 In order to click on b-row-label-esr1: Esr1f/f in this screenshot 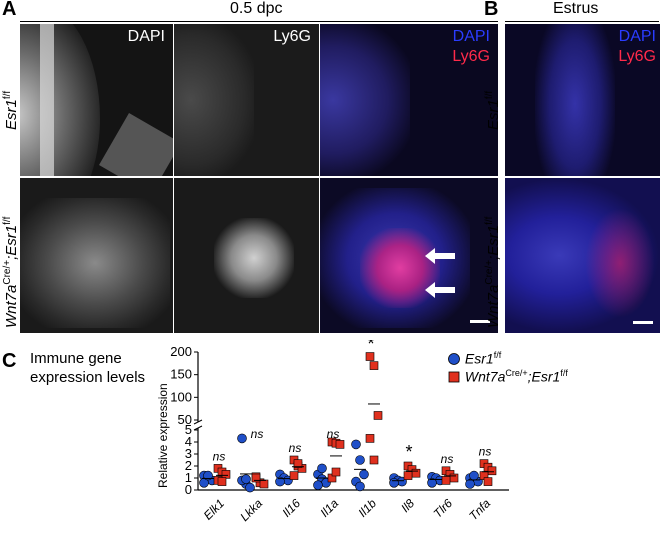, I will do `click(493, 110)`.